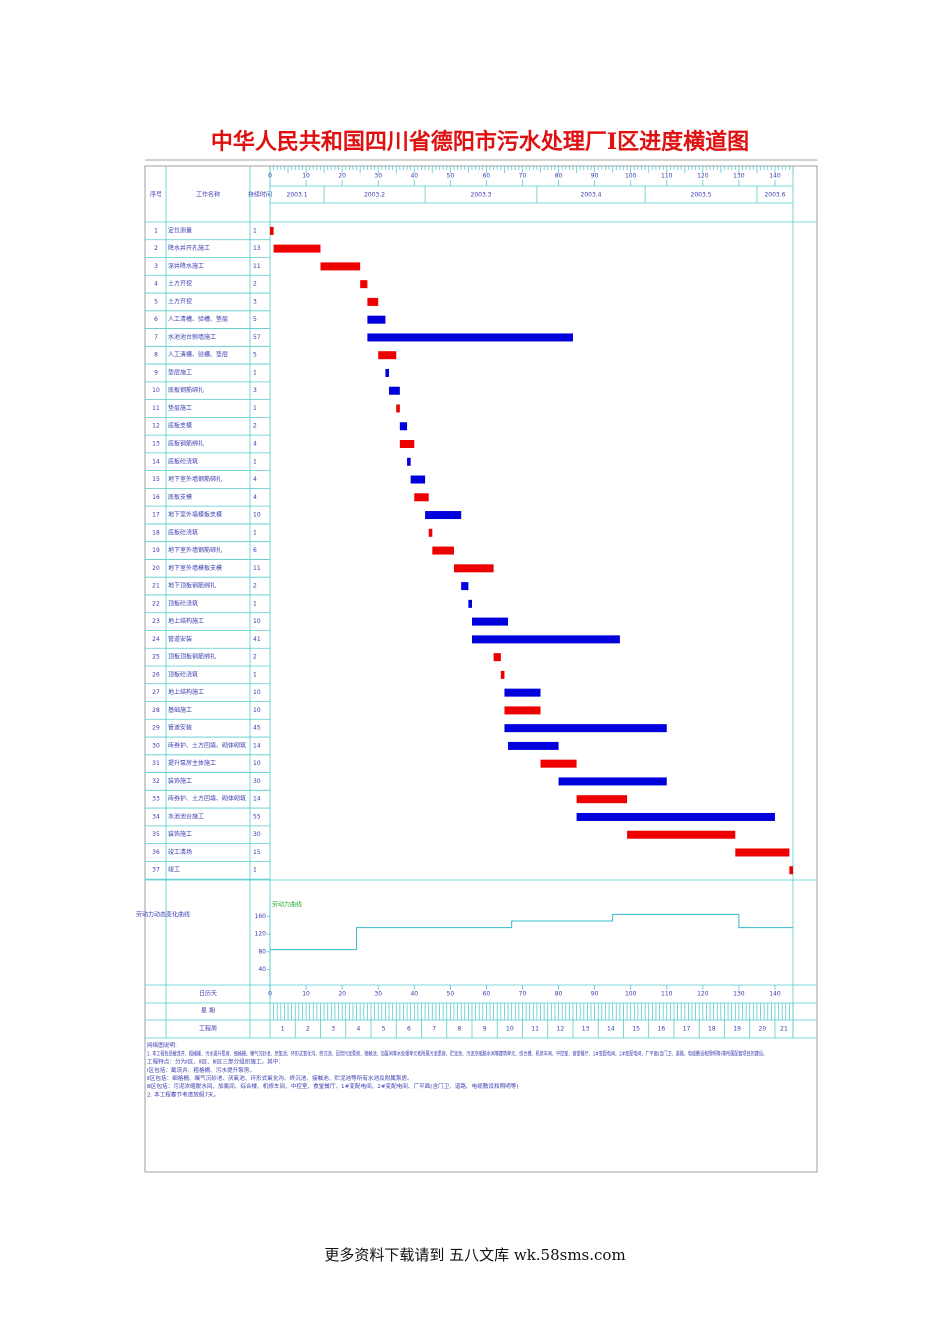 Image resolution: width=950 pixels, height=1344 pixels. What do you see at coordinates (180, 372) in the screenshot?
I see `task-name: 垫层施工` at bounding box center [180, 372].